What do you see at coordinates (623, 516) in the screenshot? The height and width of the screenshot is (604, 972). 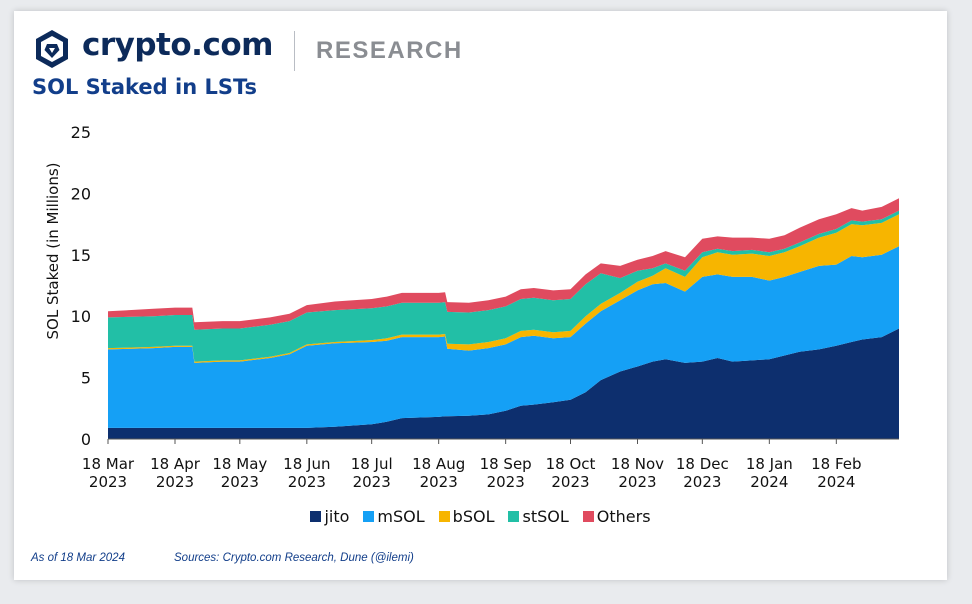 I see `legend-label: Others` at bounding box center [623, 516].